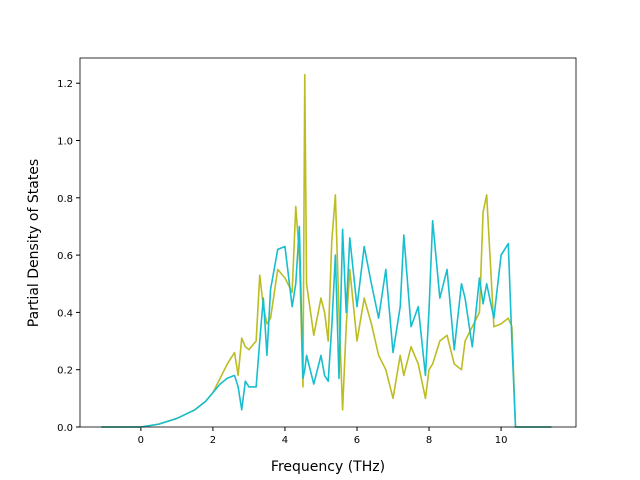 The width and height of the screenshot is (640, 480). Describe the element at coordinates (285, 440) in the screenshot. I see `x-tick-label: 4` at that location.